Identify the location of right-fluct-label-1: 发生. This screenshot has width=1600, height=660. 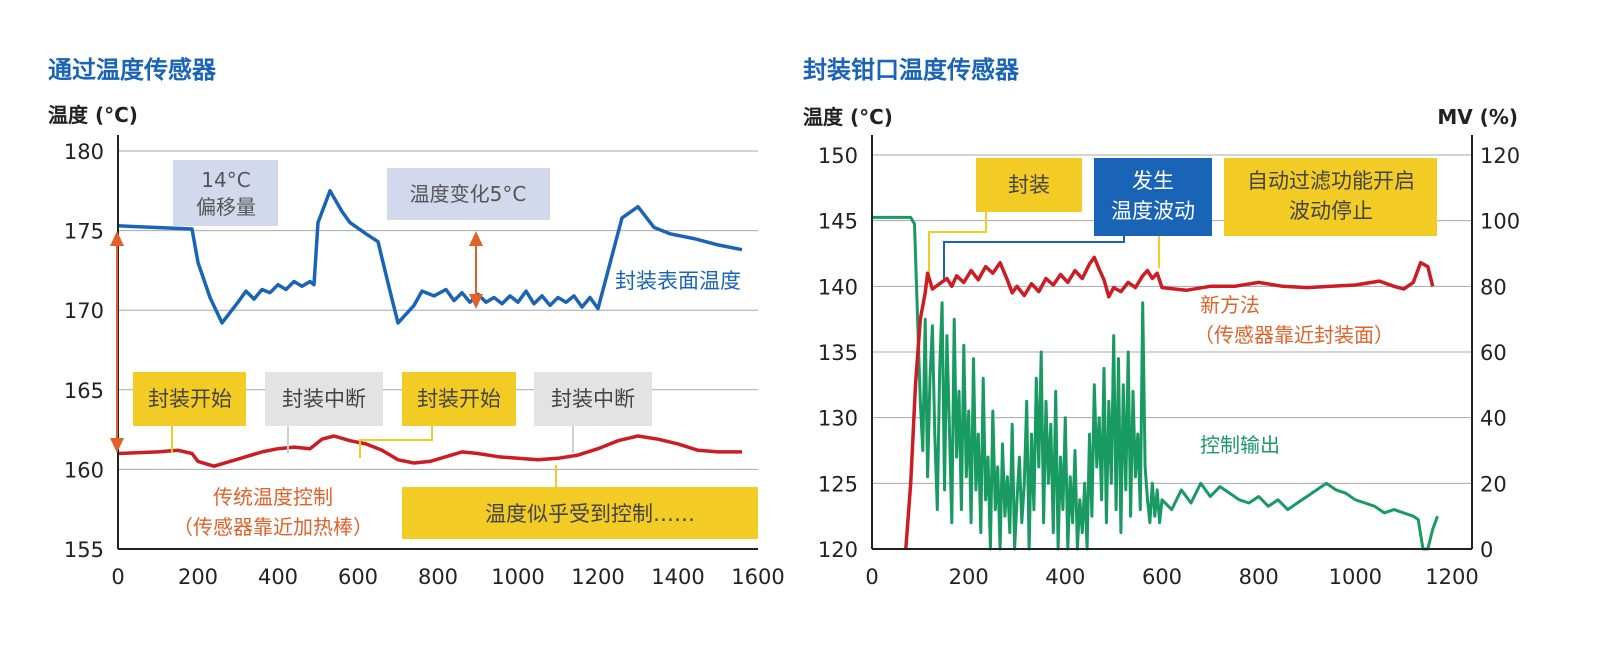
(1153, 181).